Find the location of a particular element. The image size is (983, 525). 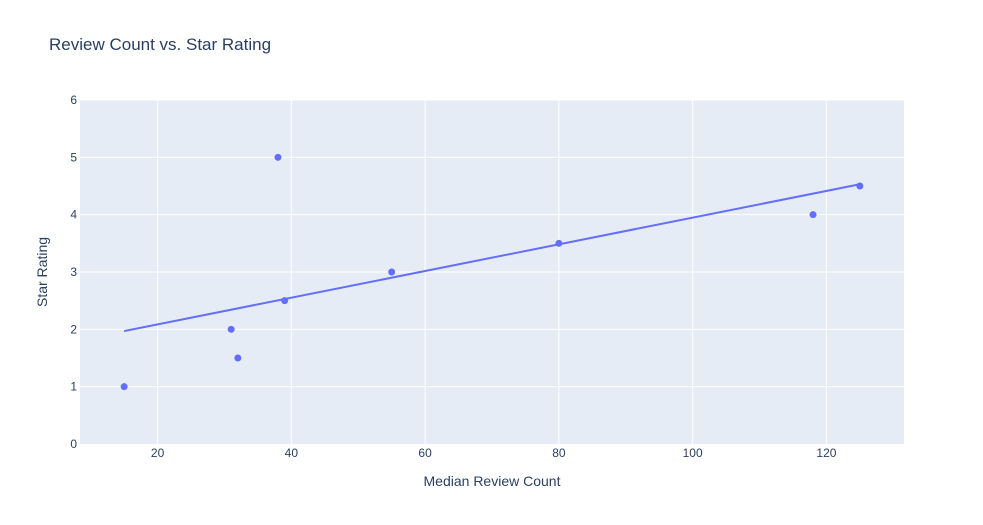

y-tick-label: 2 is located at coordinates (73, 329).